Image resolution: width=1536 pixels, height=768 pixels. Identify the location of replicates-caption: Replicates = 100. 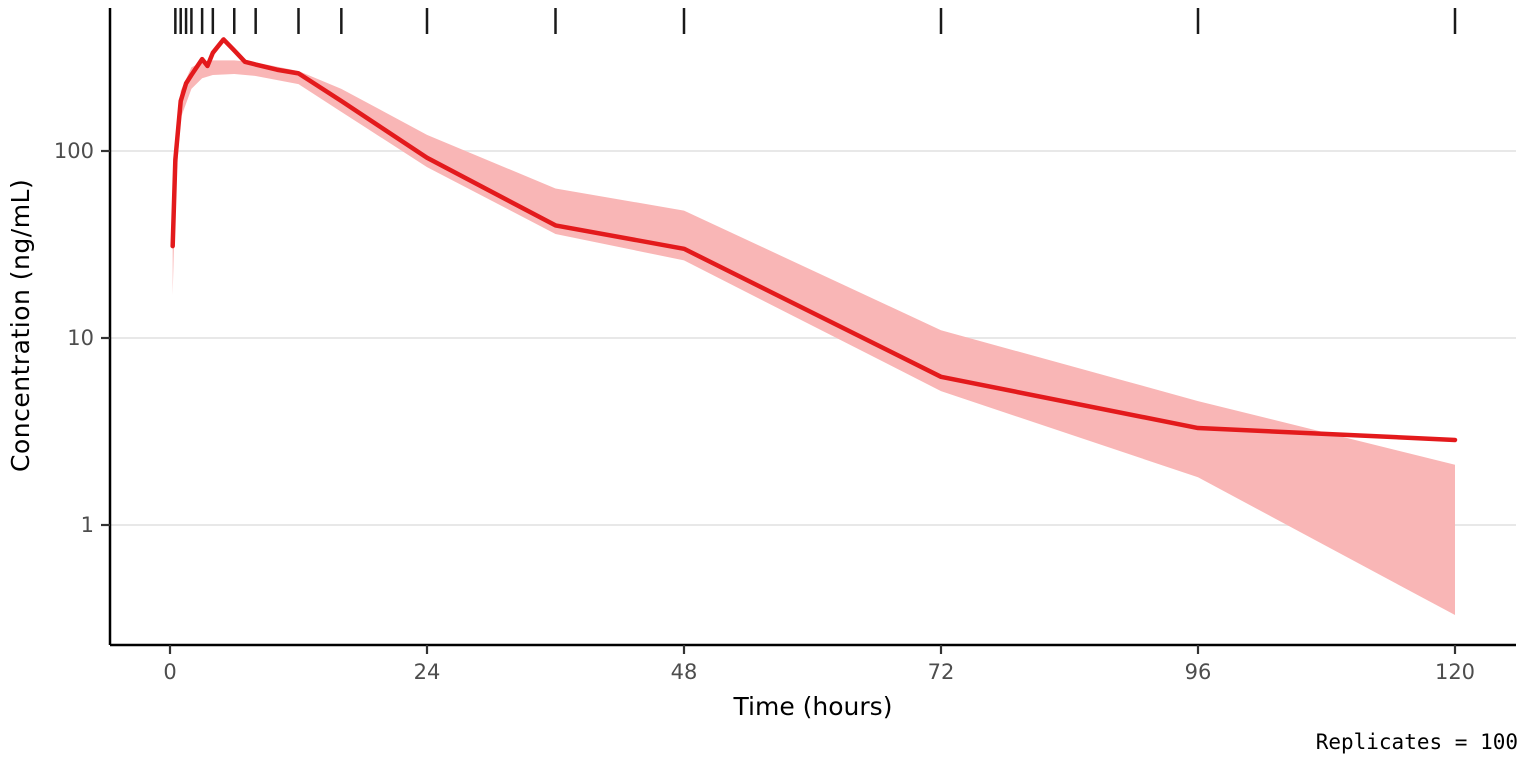
(1416, 742).